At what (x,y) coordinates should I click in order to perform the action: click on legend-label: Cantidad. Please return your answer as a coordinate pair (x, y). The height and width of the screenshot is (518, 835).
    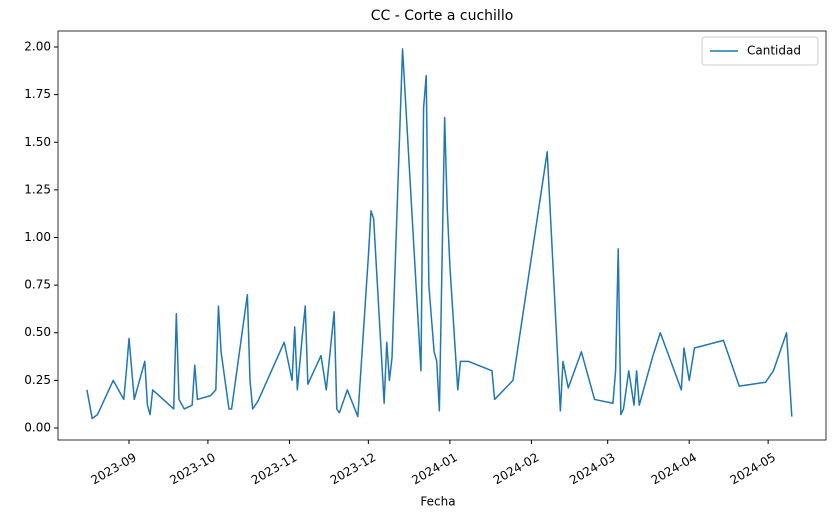
    Looking at the image, I should click on (774, 51).